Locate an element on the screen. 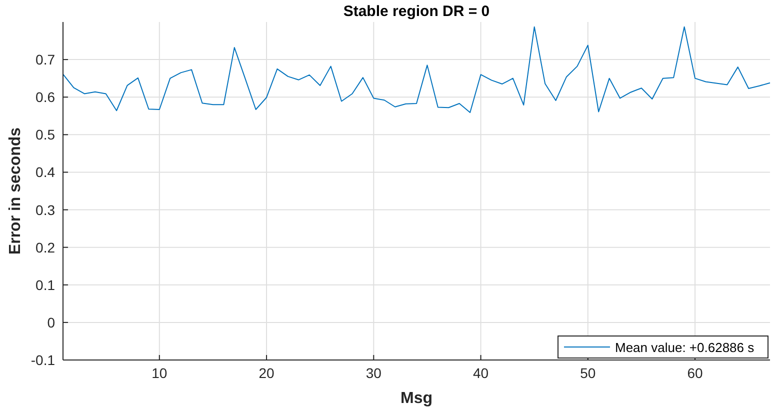 This screenshot has height=415, width=773. x-tick-label: 20 is located at coordinates (266, 373).